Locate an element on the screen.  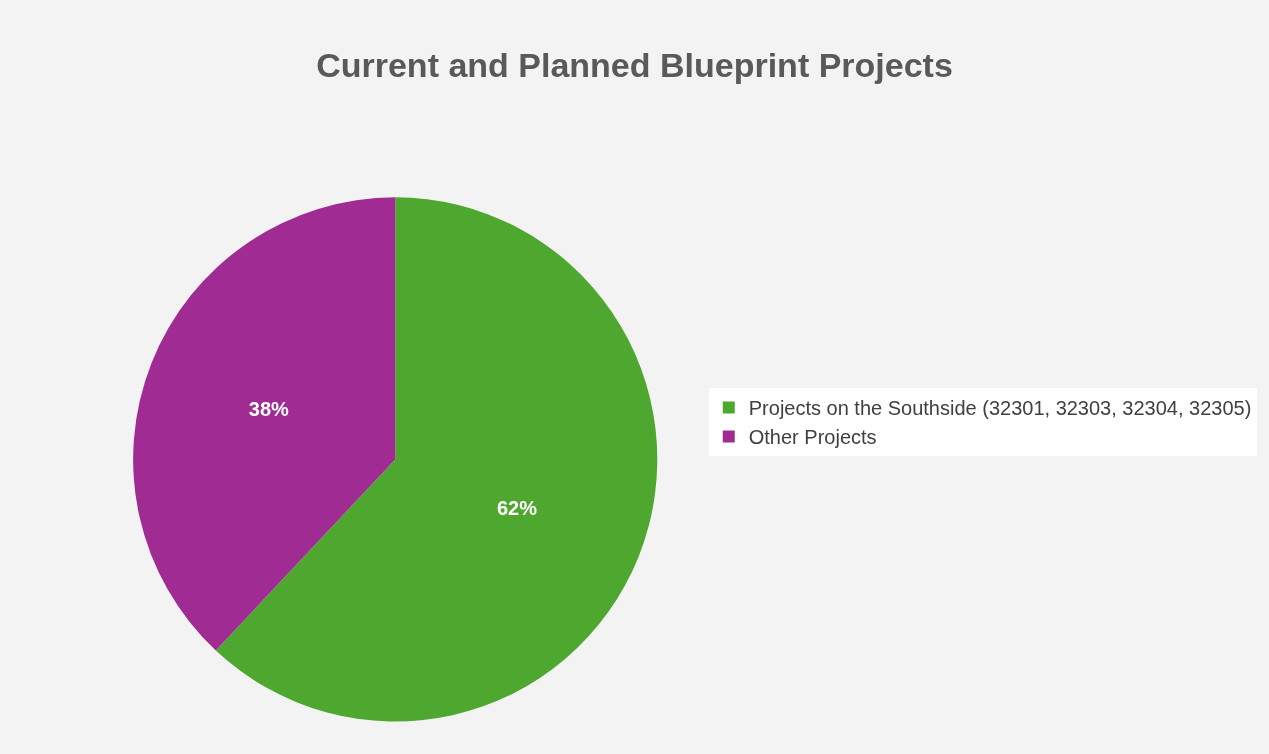
data-label: 62% is located at coordinates (517, 507).